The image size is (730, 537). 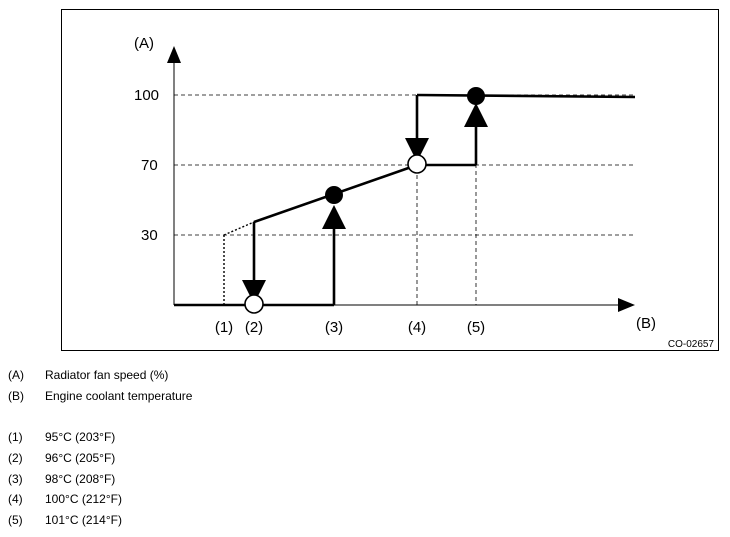 What do you see at coordinates (146, 95) in the screenshot?
I see `y-tick-100: 100` at bounding box center [146, 95].